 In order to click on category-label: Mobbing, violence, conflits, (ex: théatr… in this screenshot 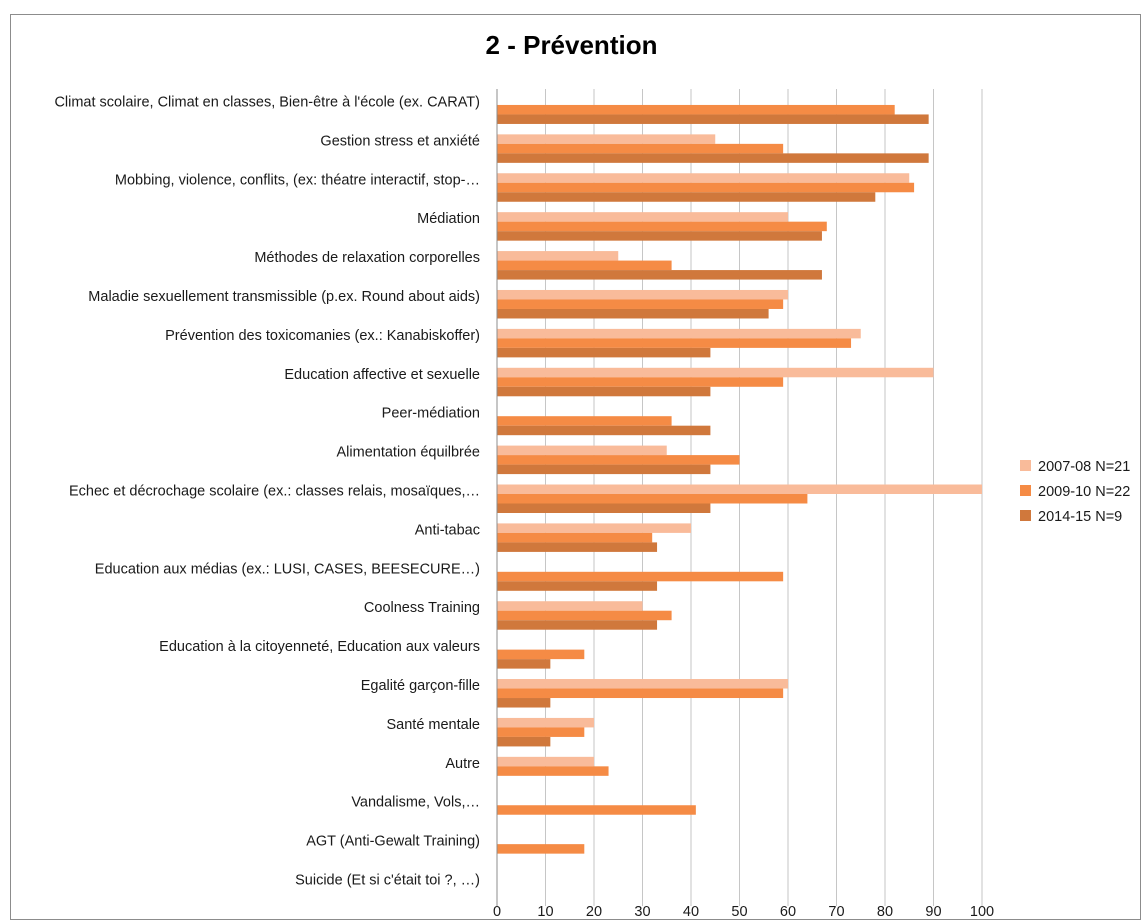, I will do `click(297, 180)`.